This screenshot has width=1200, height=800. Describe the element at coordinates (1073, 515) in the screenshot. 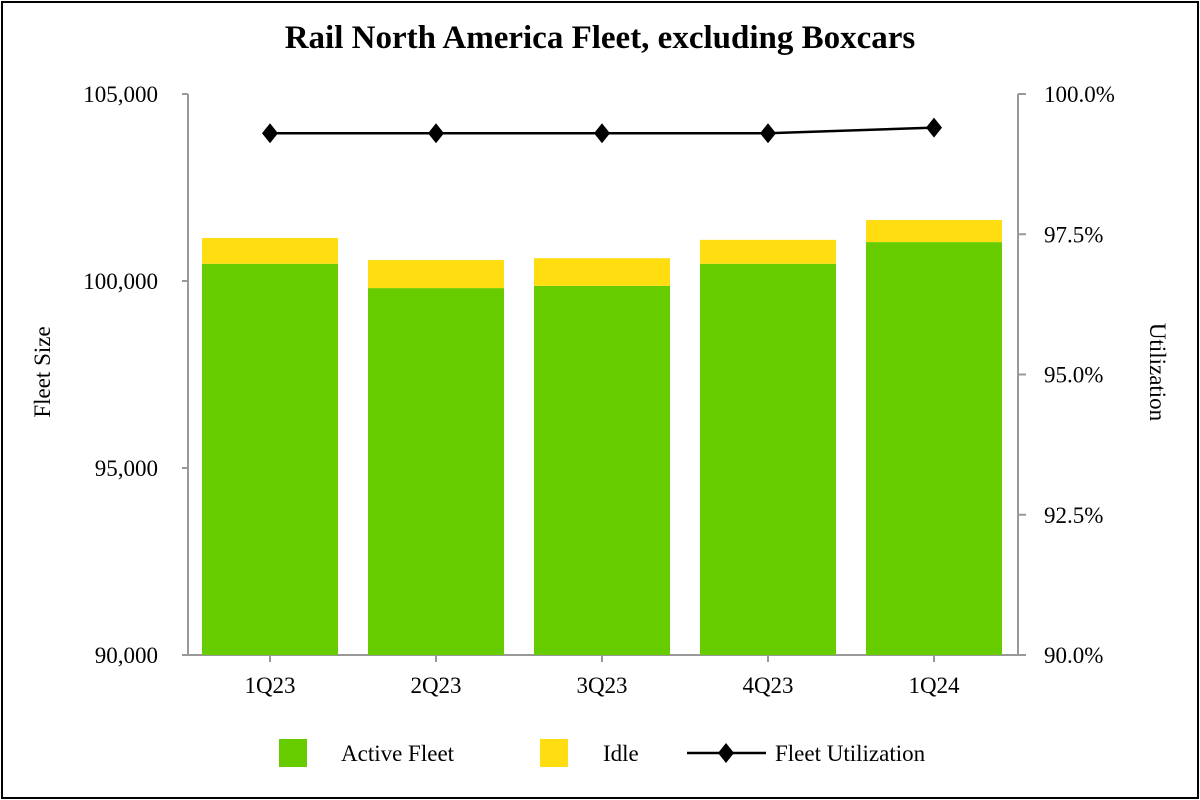

I see `y2-tick-label: 92.5%` at that location.